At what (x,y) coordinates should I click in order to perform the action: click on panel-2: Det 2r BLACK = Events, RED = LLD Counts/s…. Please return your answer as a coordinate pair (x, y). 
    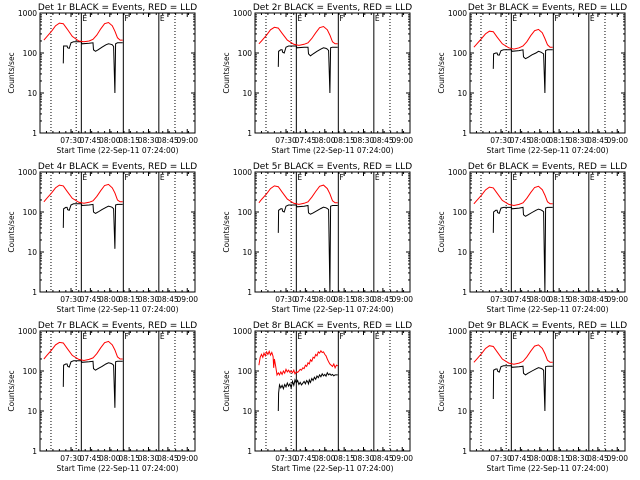
    Looking at the image, I should click on (317, 79).